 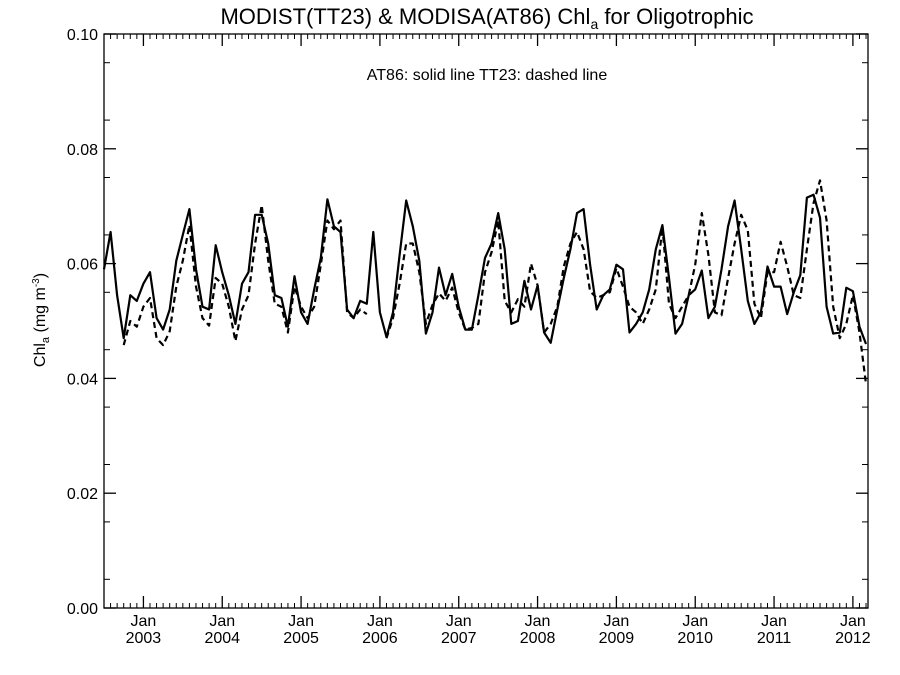 I want to click on chart-title-tail: for Oligotrophic, so click(x=675, y=16).